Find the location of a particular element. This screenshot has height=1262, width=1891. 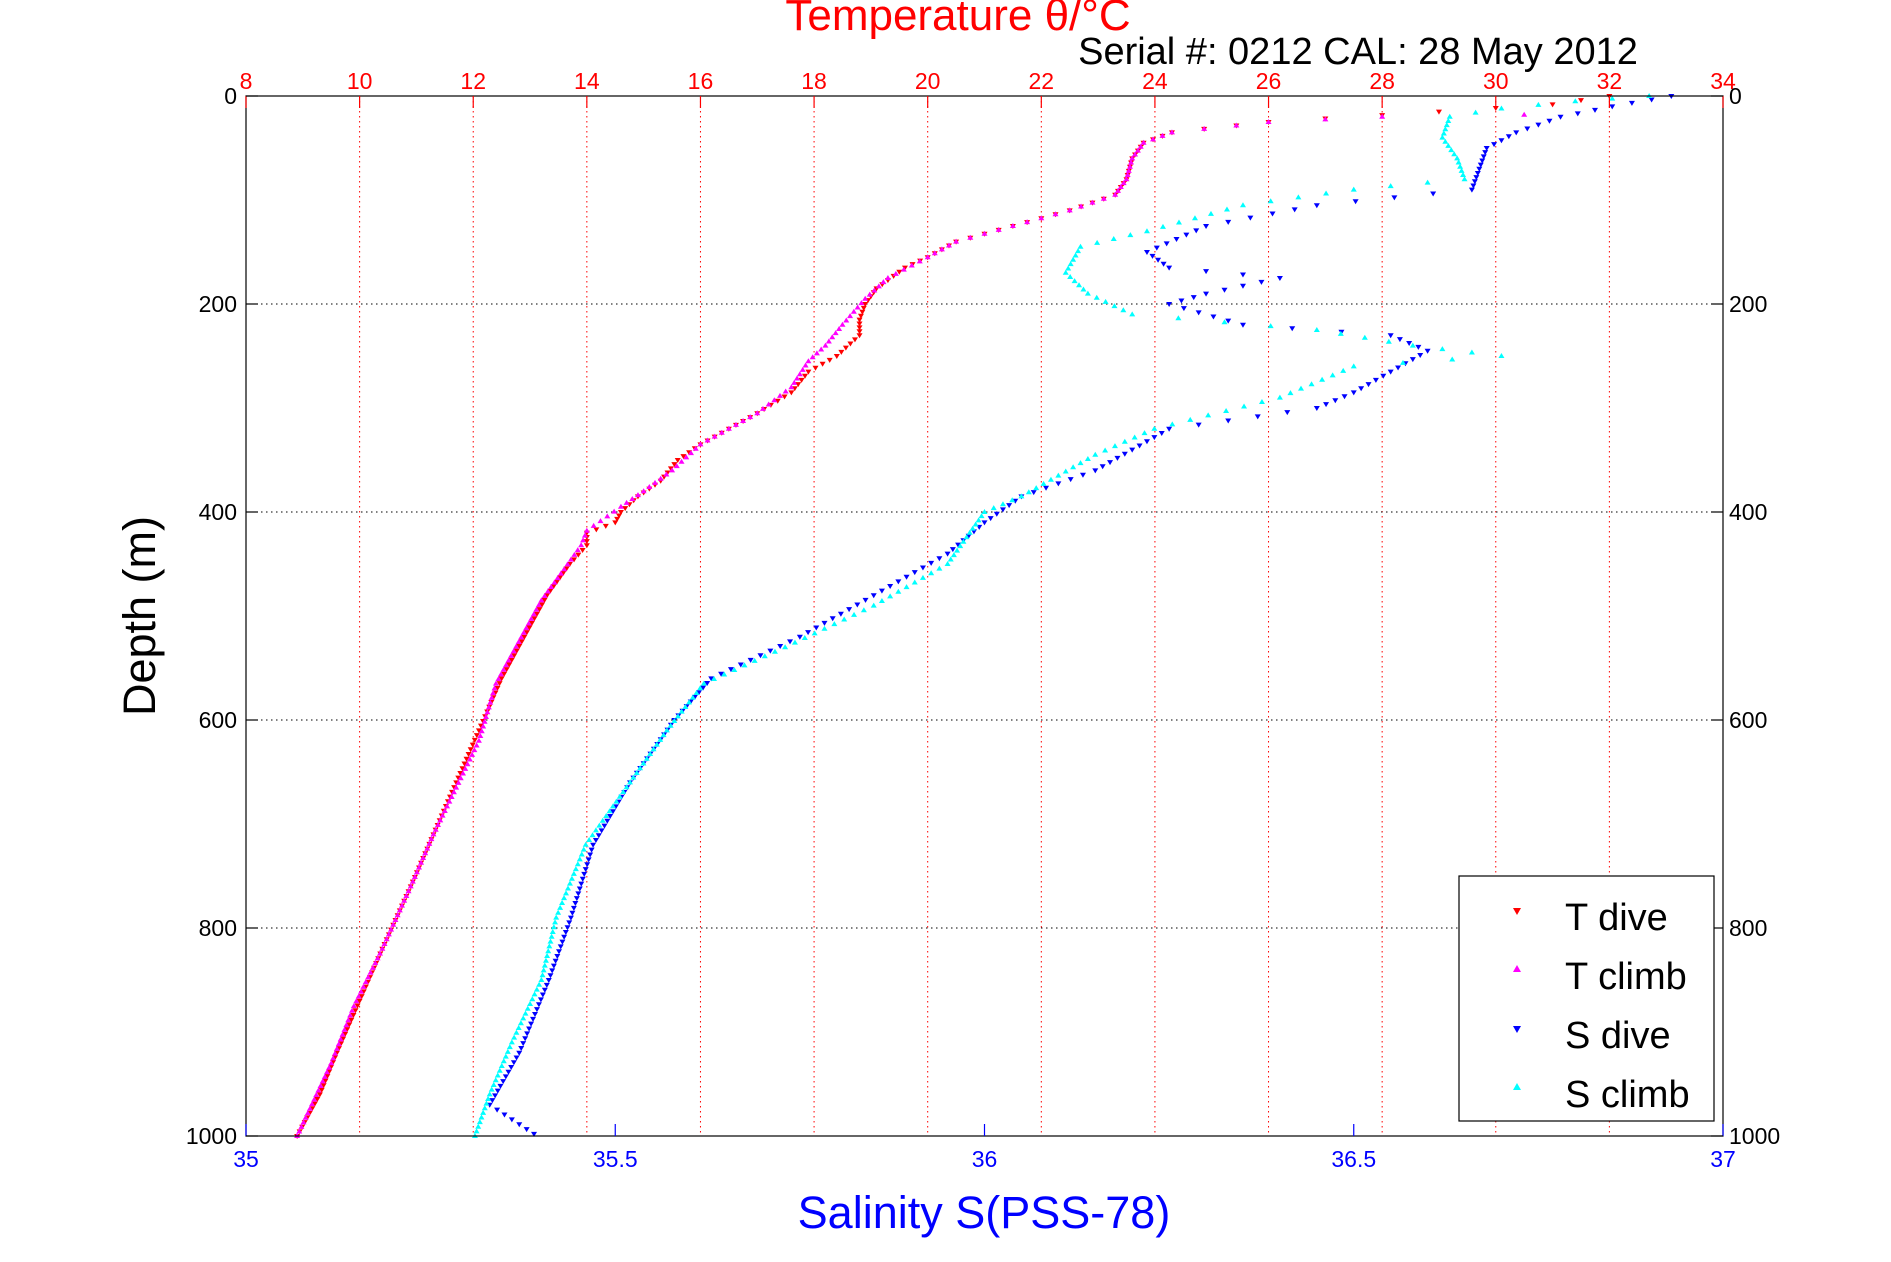

legend-marker-s-dive is located at coordinates (1517, 1029).